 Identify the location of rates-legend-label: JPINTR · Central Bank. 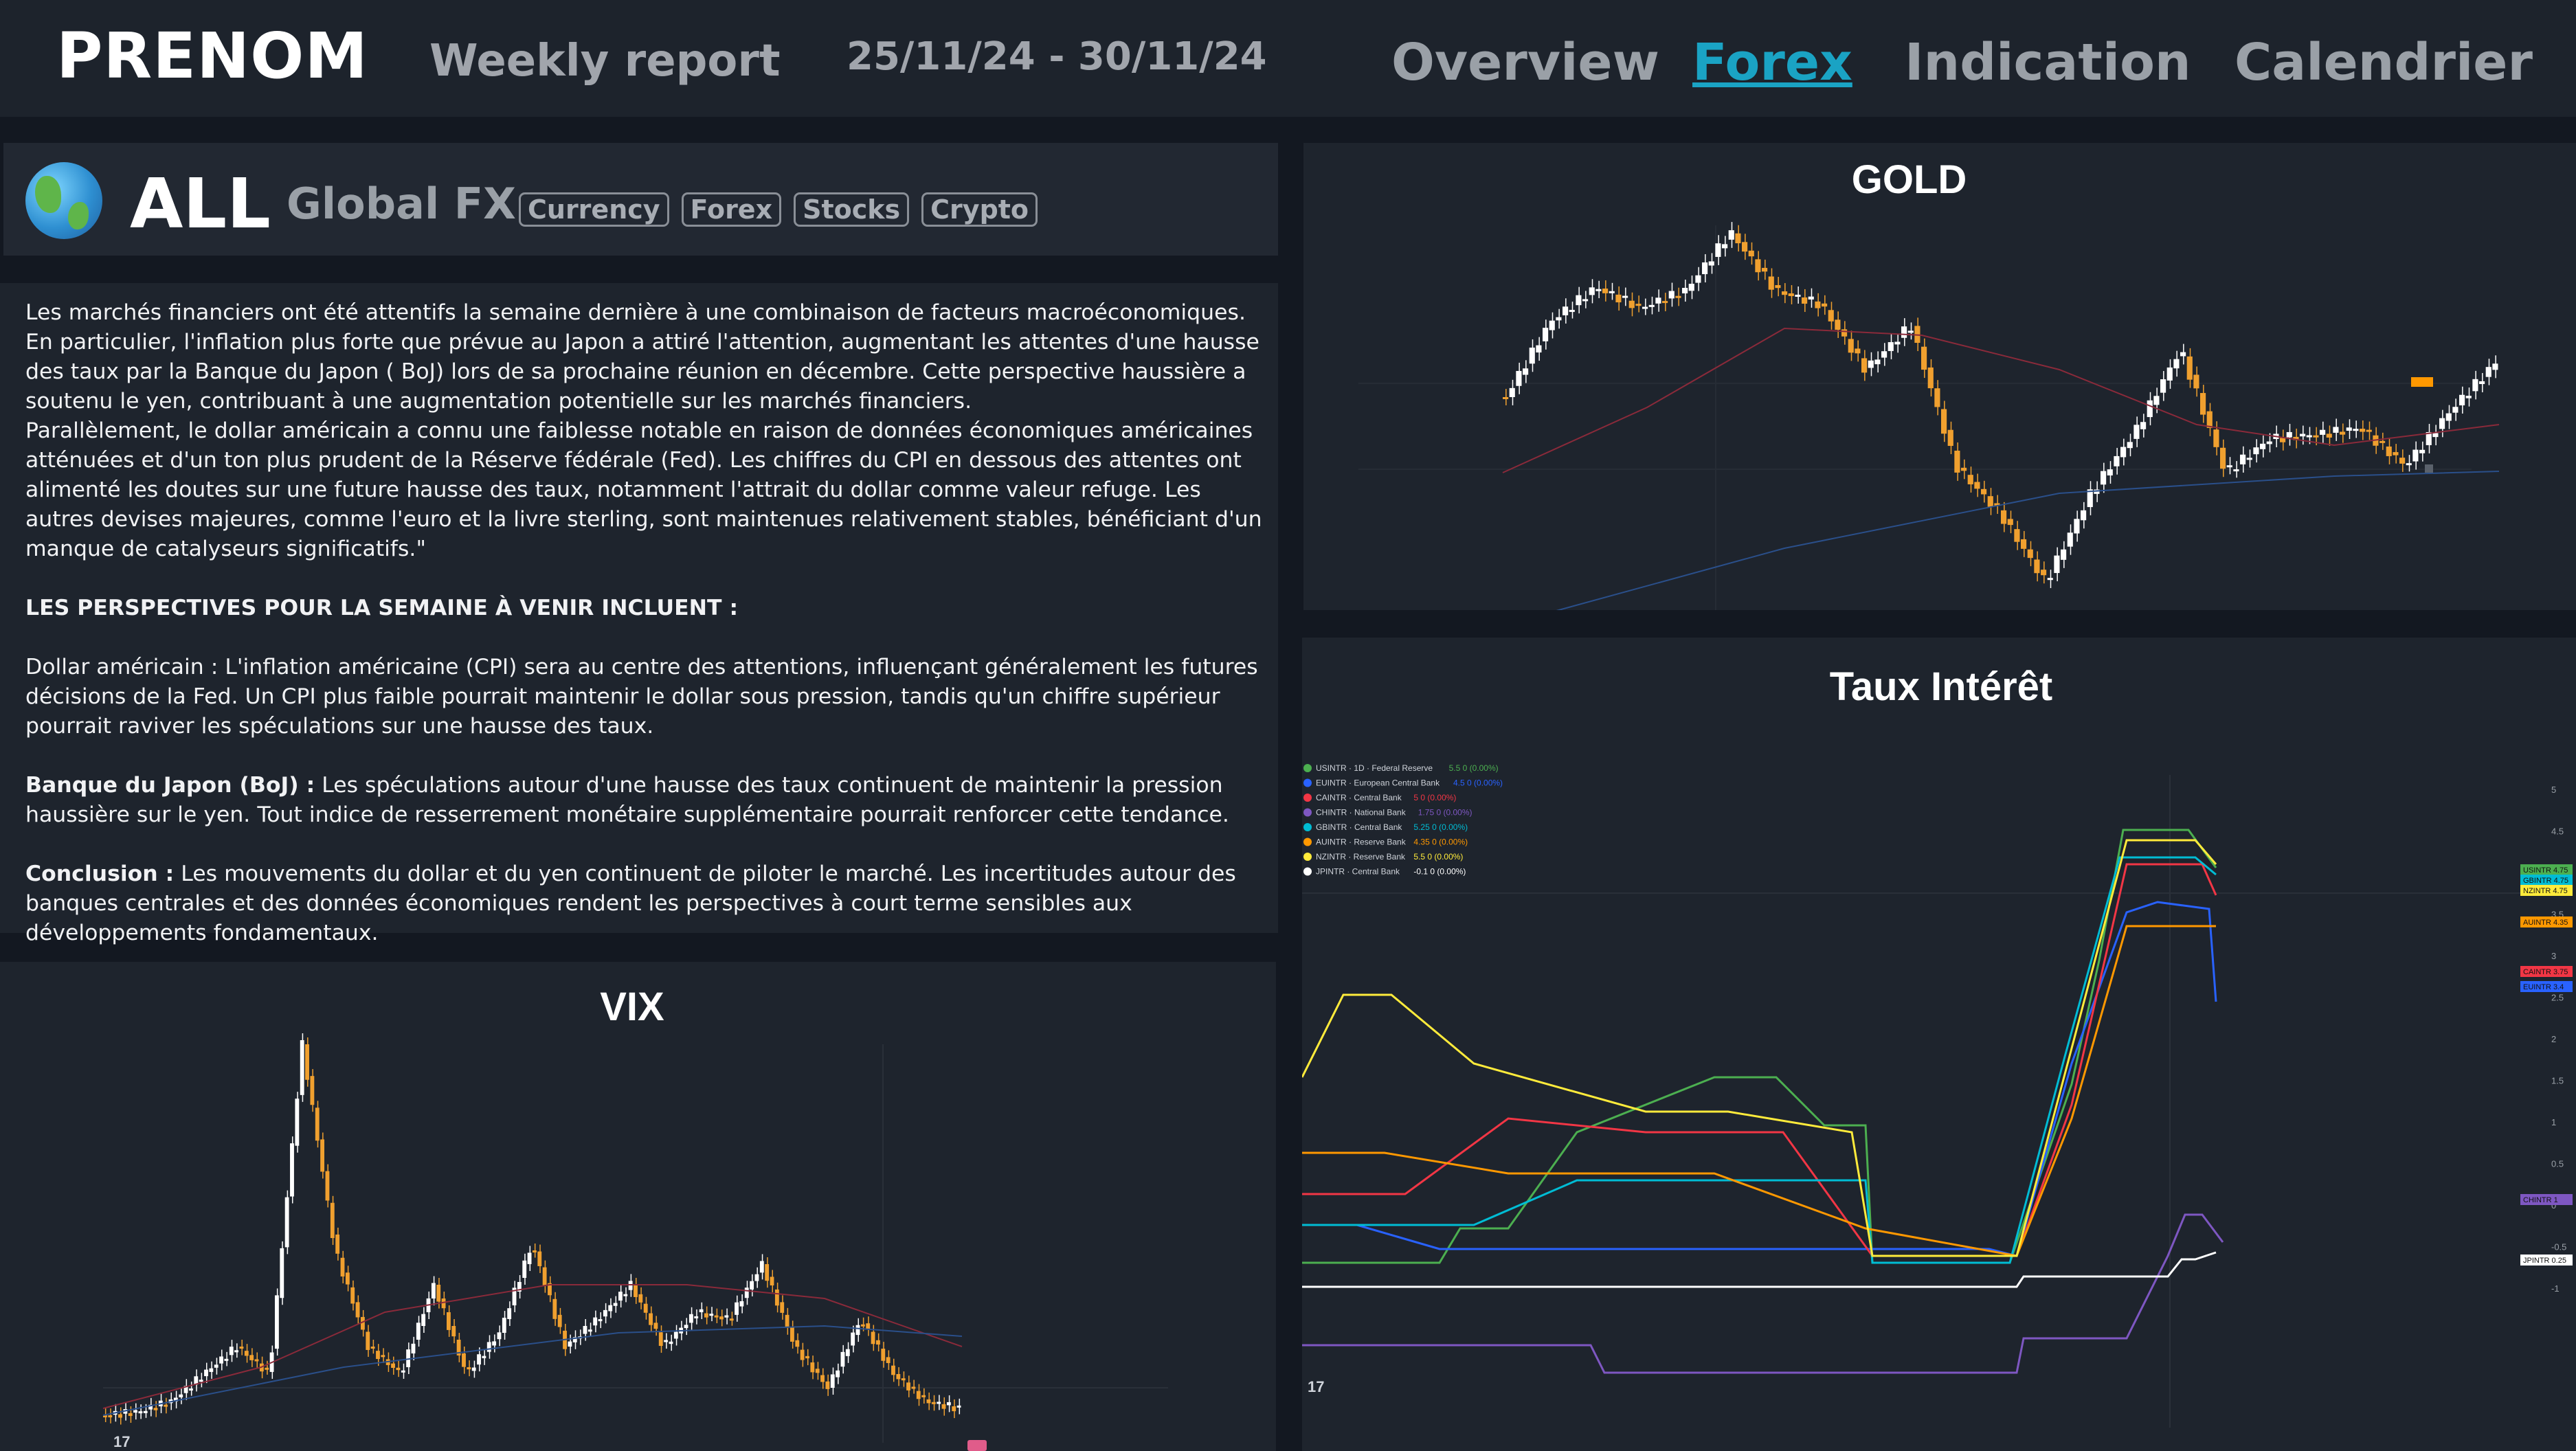
(1358, 872).